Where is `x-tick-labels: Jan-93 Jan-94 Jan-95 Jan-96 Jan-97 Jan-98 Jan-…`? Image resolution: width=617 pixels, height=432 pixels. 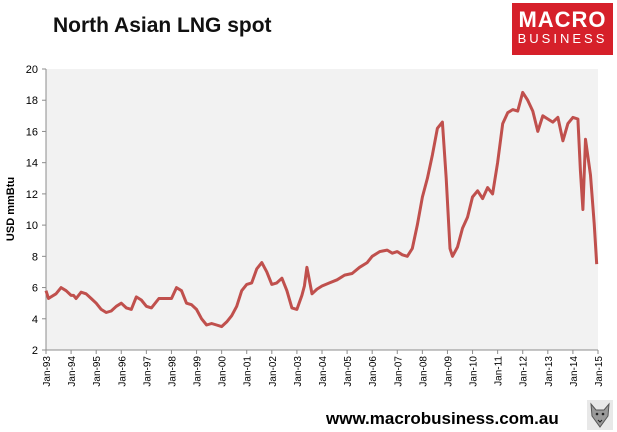
x-tick-labels: Jan-93 Jan-94 Jan-95 Jan-96 Jan-97 Jan-98 Jan-… is located at coordinates (323, 368).